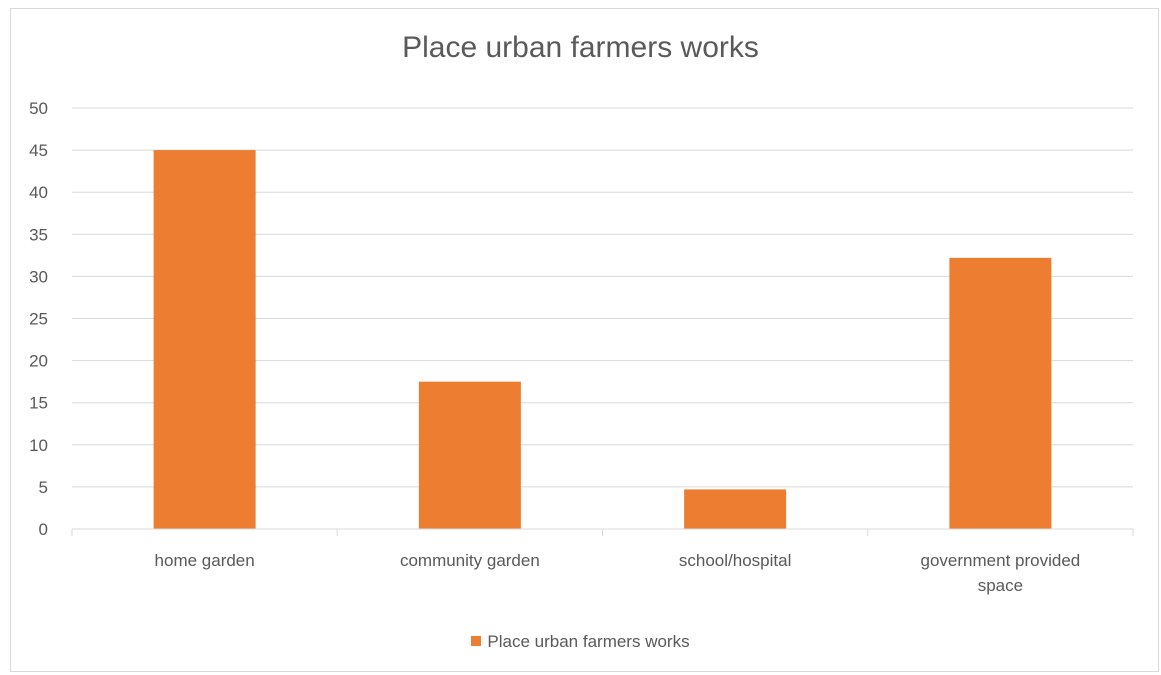  Describe the element at coordinates (38, 108) in the screenshot. I see `y-tick-label: 50` at that location.